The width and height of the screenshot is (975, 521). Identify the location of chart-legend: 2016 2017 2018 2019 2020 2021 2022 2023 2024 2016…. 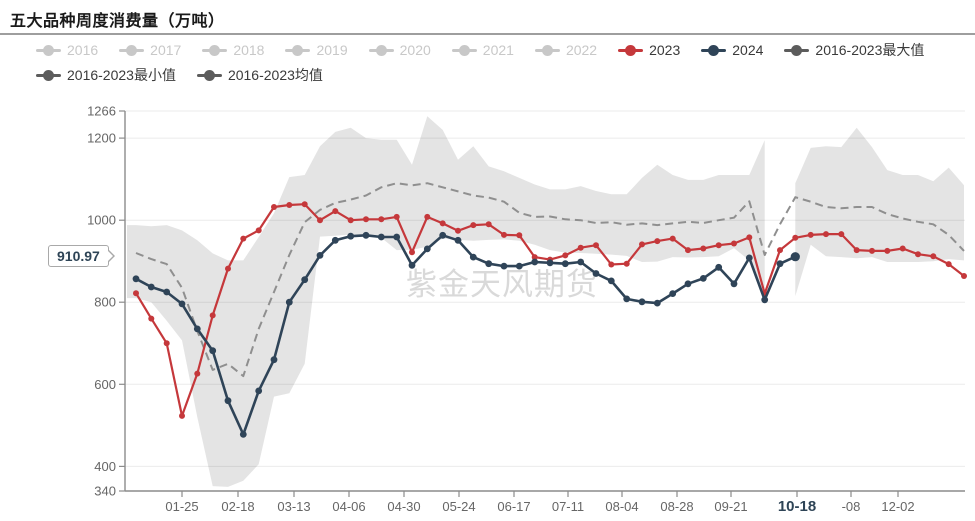
(480, 62).